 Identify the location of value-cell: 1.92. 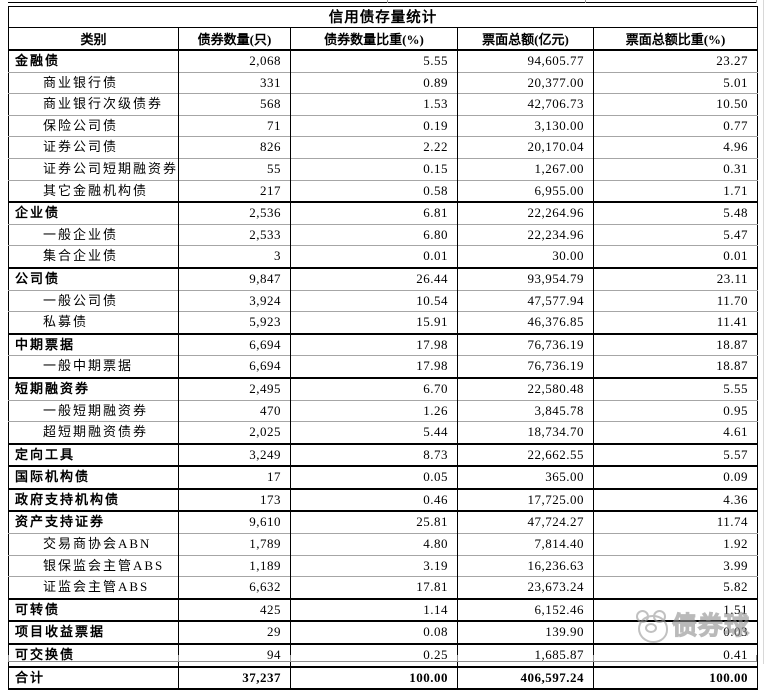
(675, 544).